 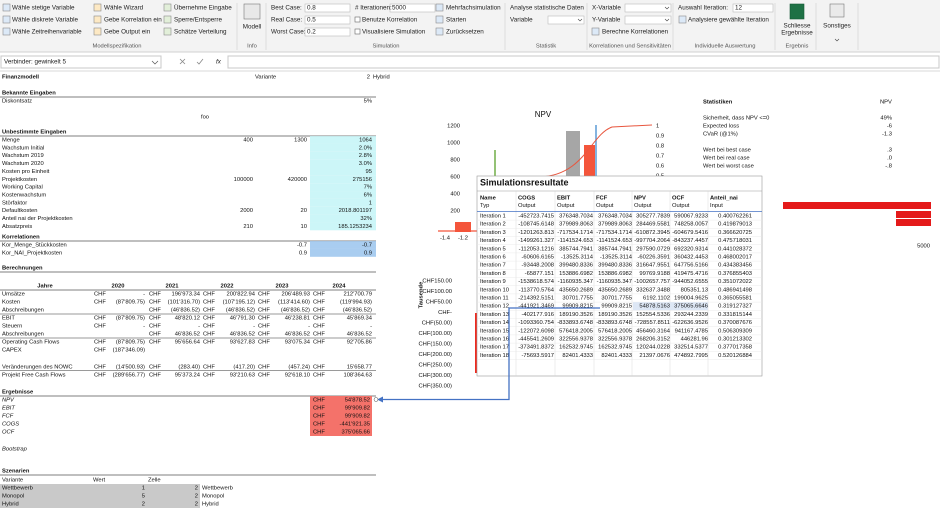 I want to click on cell-value: 0.351072022, so click(x=735, y=282).